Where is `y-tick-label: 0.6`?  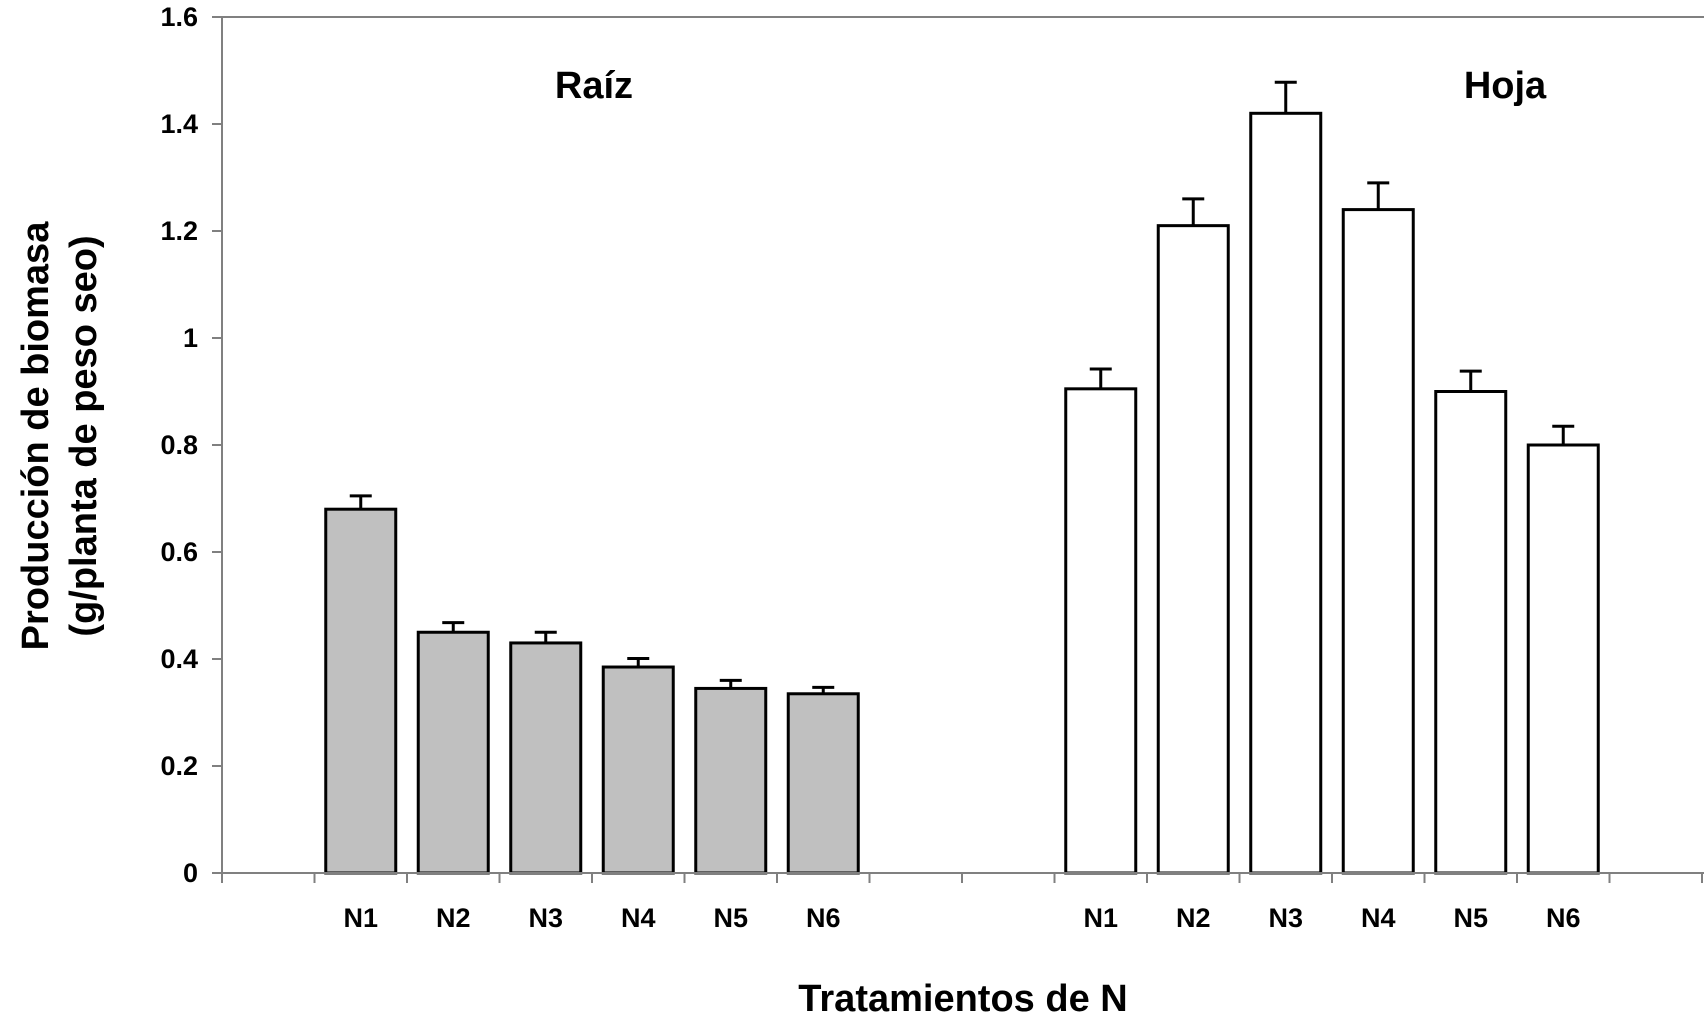
y-tick-label: 0.6 is located at coordinates (179, 552).